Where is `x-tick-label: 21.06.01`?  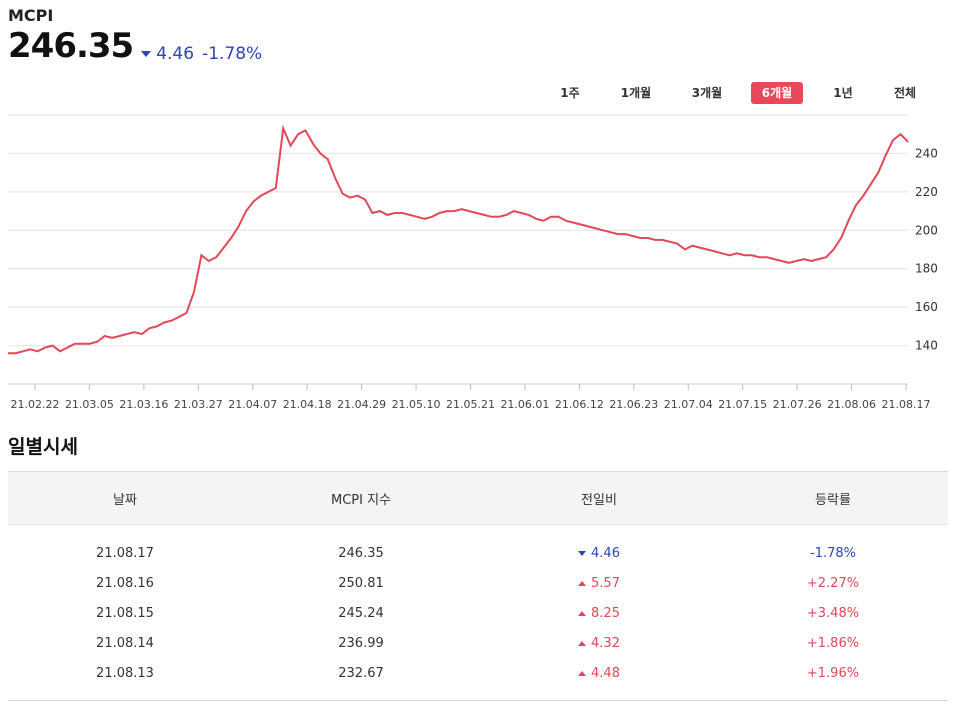
x-tick-label: 21.06.01 is located at coordinates (524, 404).